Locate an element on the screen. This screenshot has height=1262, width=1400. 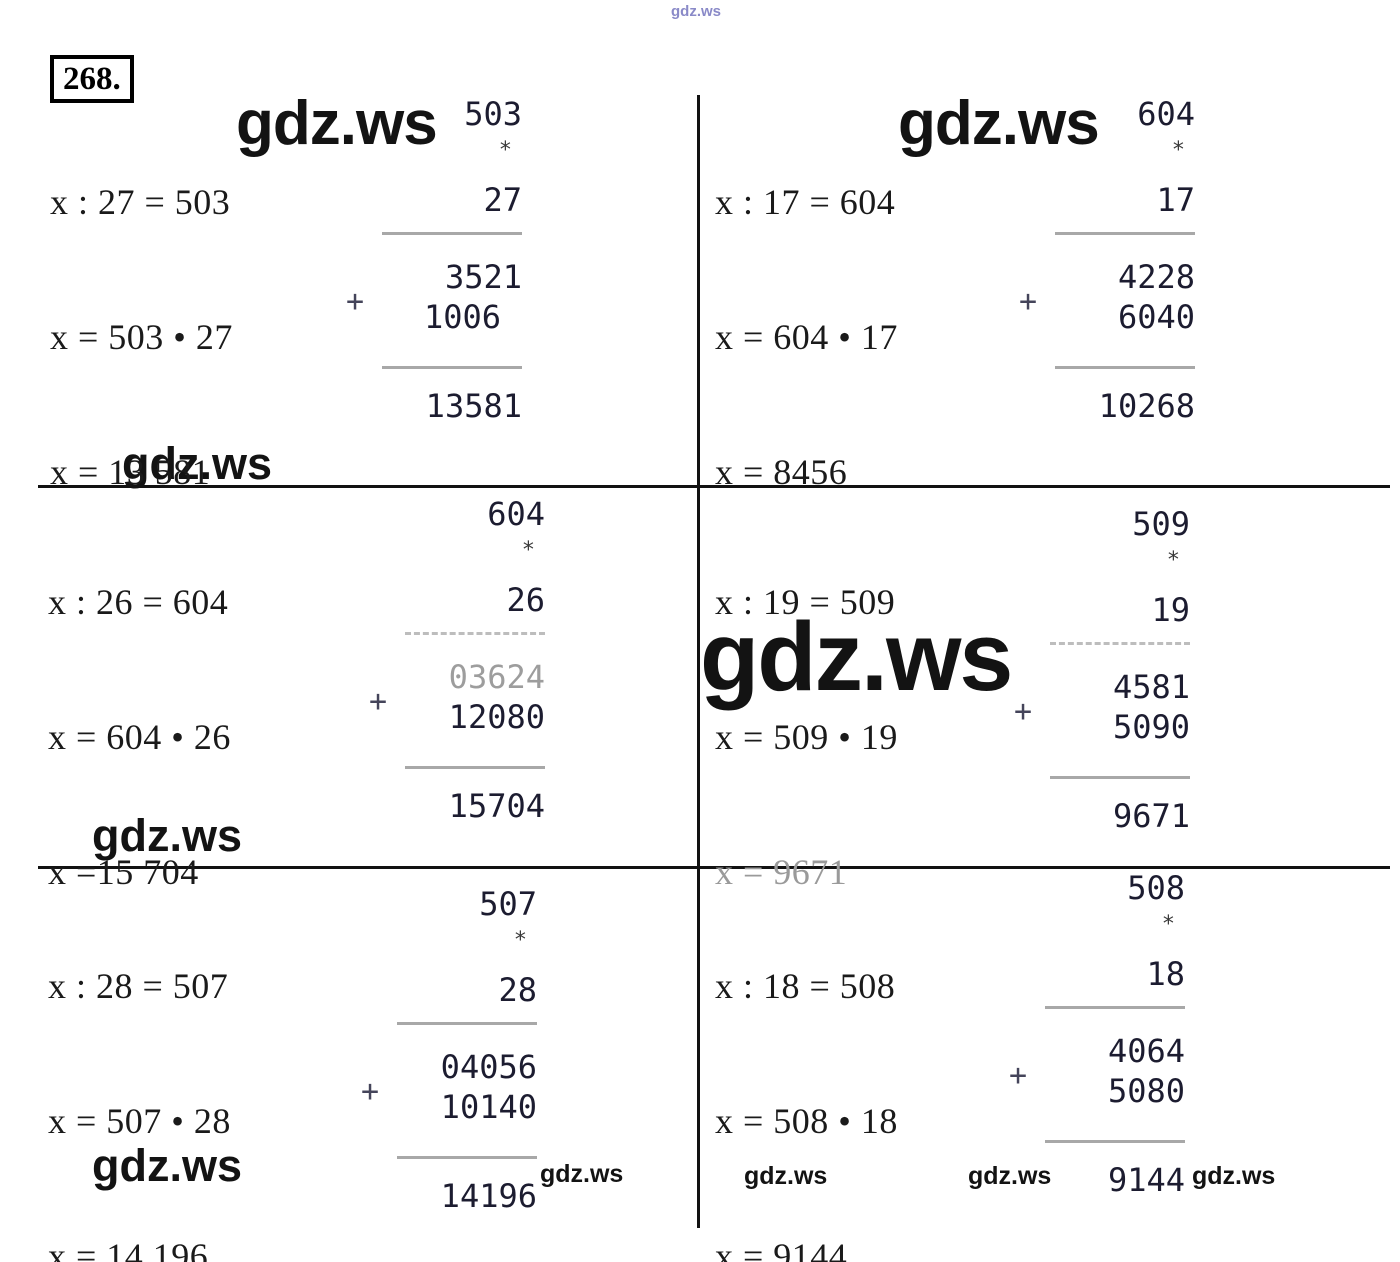
watermark-mid-left: gdz.ws is located at coordinates (197, 463).